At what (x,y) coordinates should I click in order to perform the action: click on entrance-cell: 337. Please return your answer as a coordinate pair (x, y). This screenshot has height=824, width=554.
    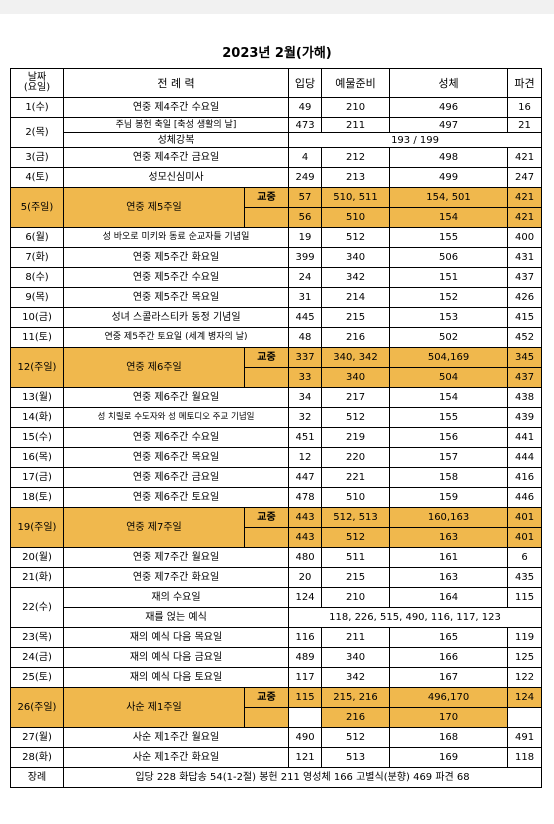
    Looking at the image, I should click on (305, 357).